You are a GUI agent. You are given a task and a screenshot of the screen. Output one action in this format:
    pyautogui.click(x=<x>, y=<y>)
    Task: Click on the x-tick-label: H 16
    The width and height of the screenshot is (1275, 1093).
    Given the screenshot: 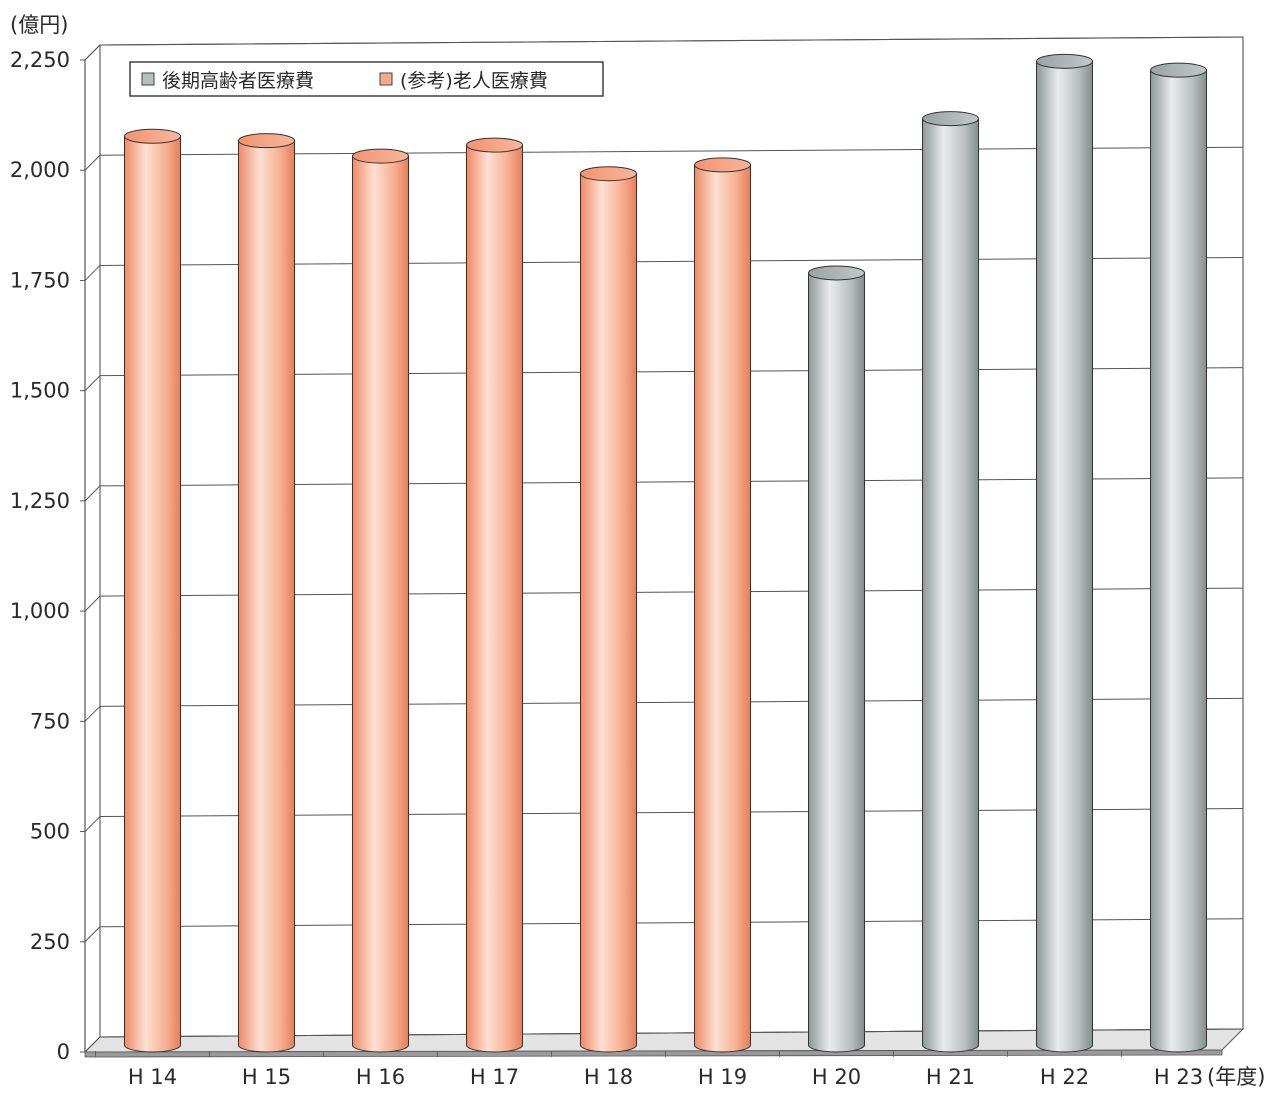 What is the action you would take?
    pyautogui.click(x=380, y=1077)
    